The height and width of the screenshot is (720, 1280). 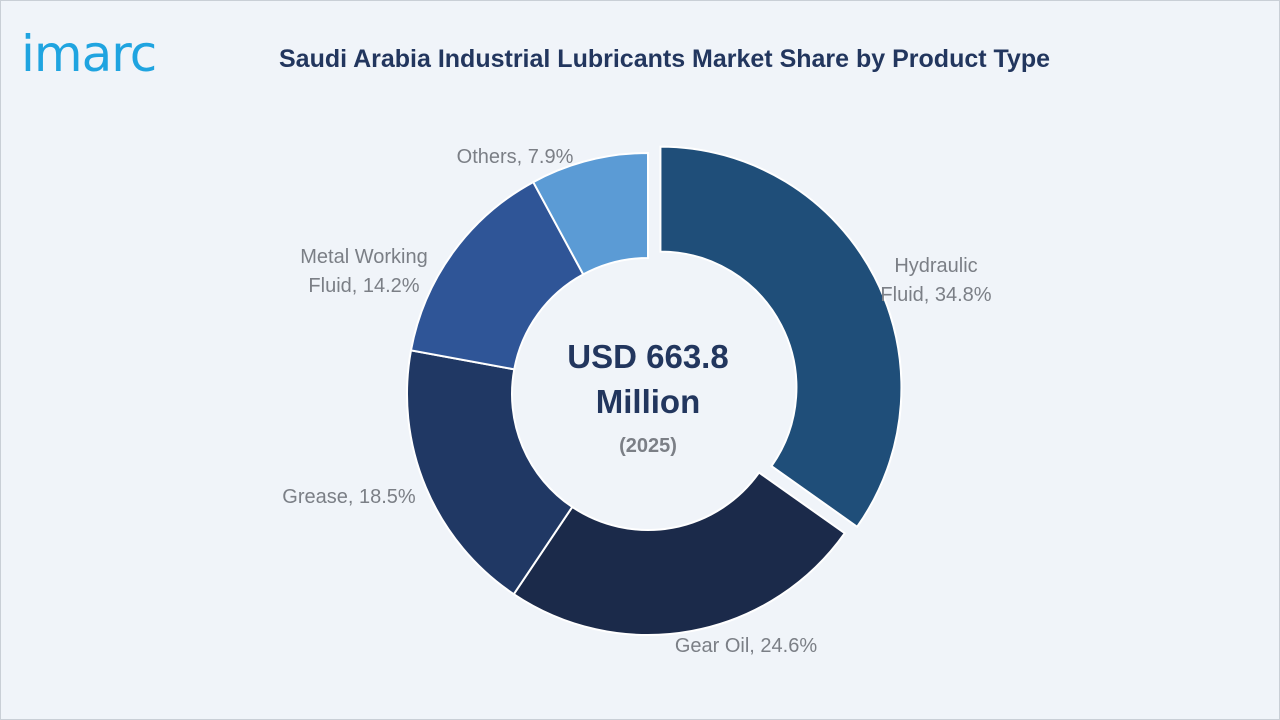 What do you see at coordinates (515, 157) in the screenshot?
I see `label-others: Others, 7.9%` at bounding box center [515, 157].